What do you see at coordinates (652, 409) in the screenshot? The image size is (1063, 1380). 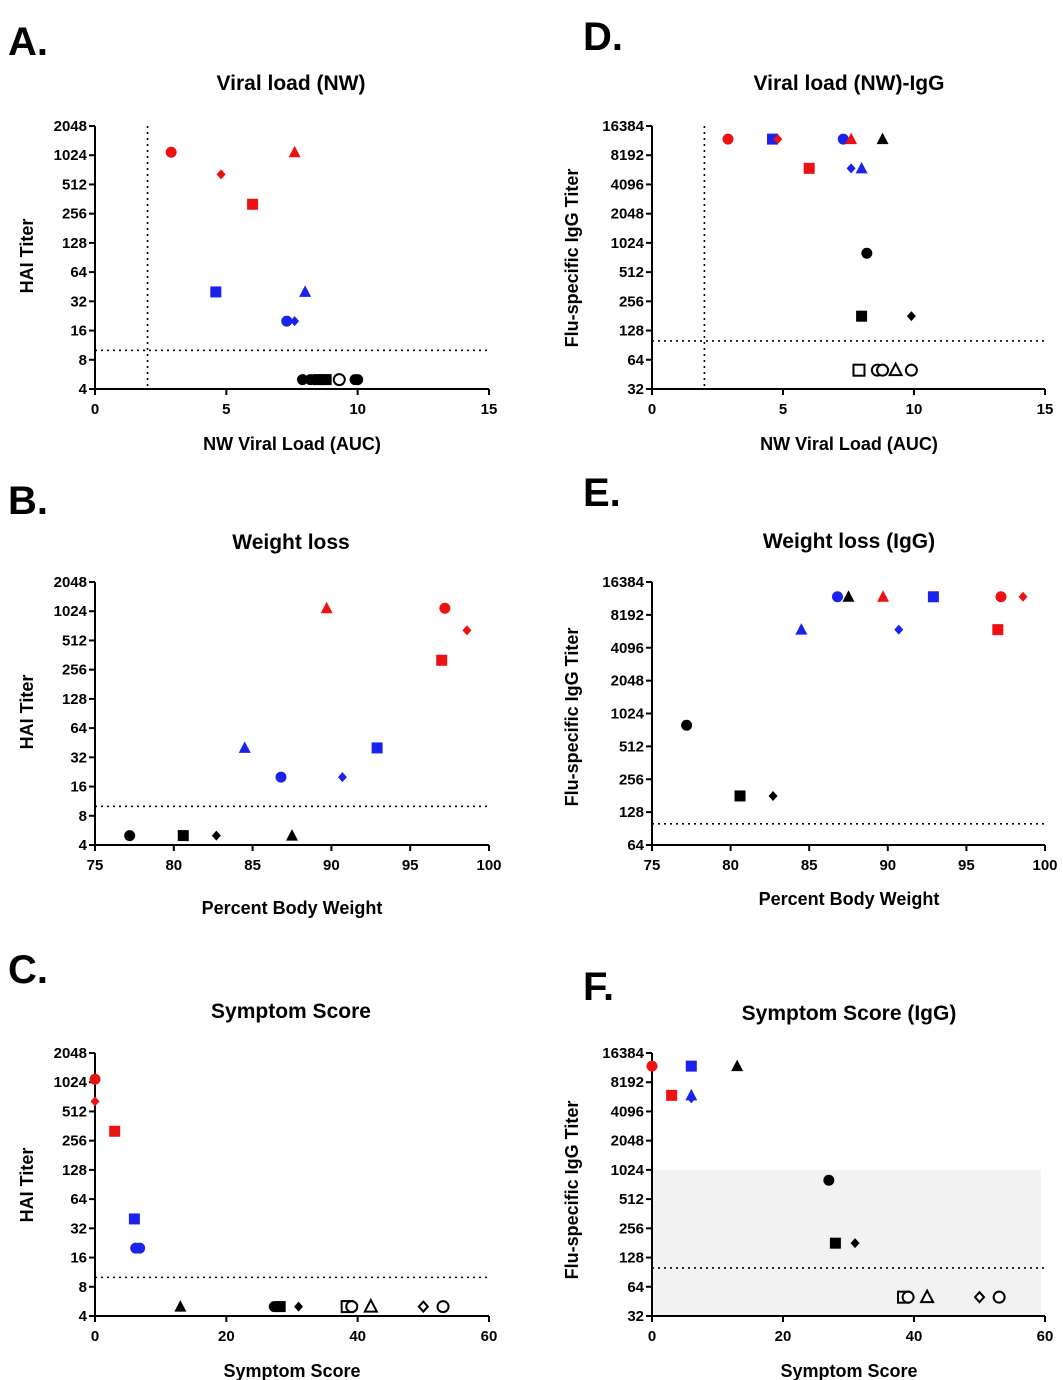 I see `panel-d-x-tick-label: 0` at bounding box center [652, 409].